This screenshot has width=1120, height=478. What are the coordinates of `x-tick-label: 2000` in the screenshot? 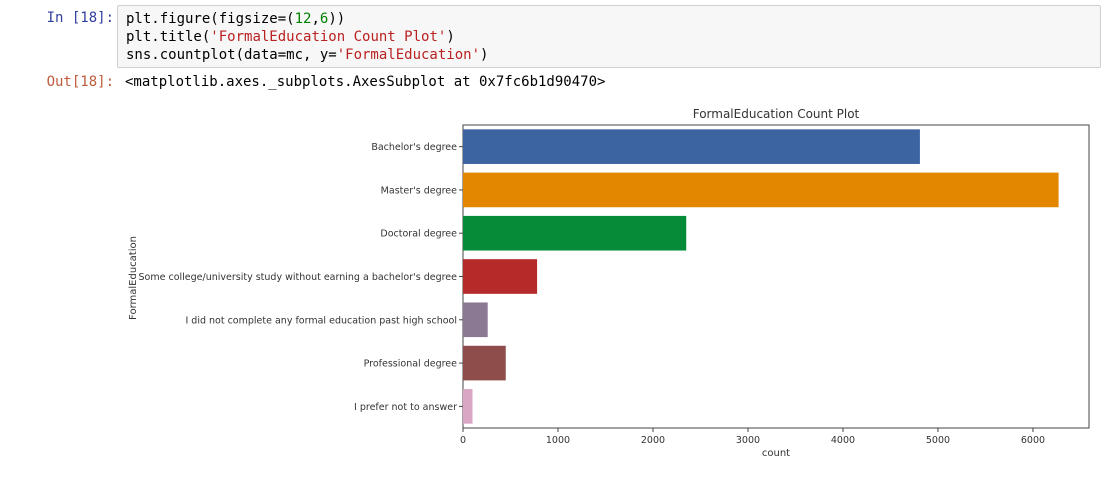 It's located at (653, 440).